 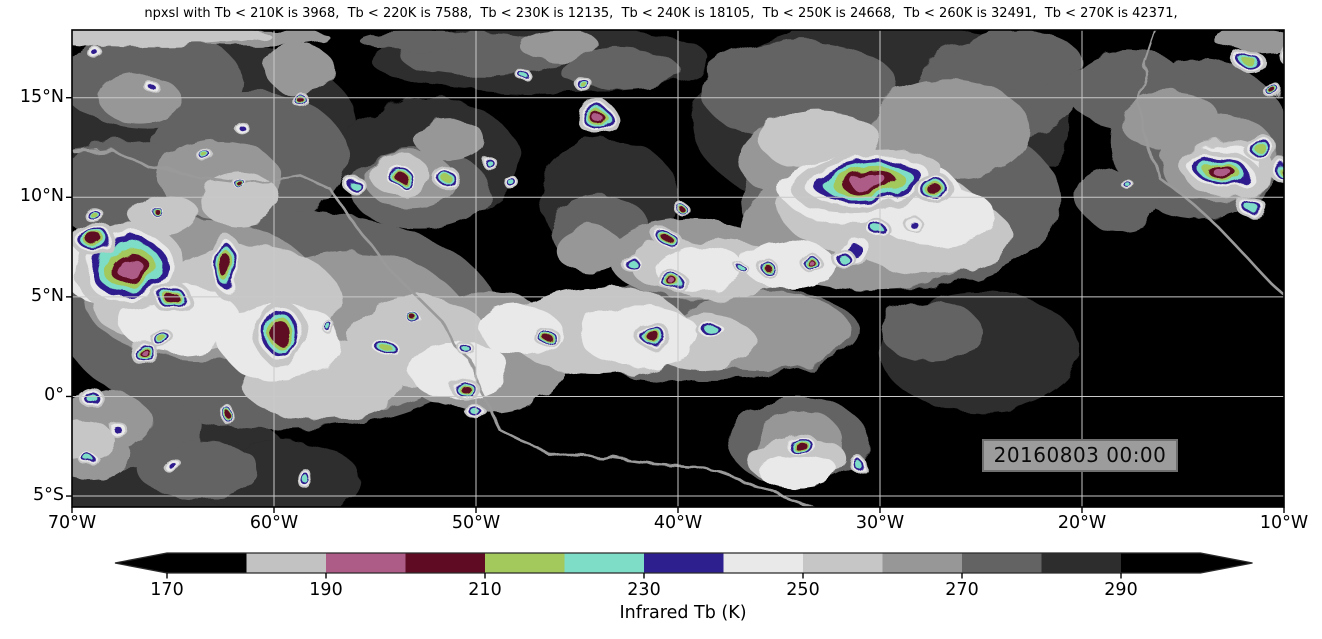 What do you see at coordinates (1121, 590) in the screenshot?
I see `colorbar-tick-label: 290` at bounding box center [1121, 590].